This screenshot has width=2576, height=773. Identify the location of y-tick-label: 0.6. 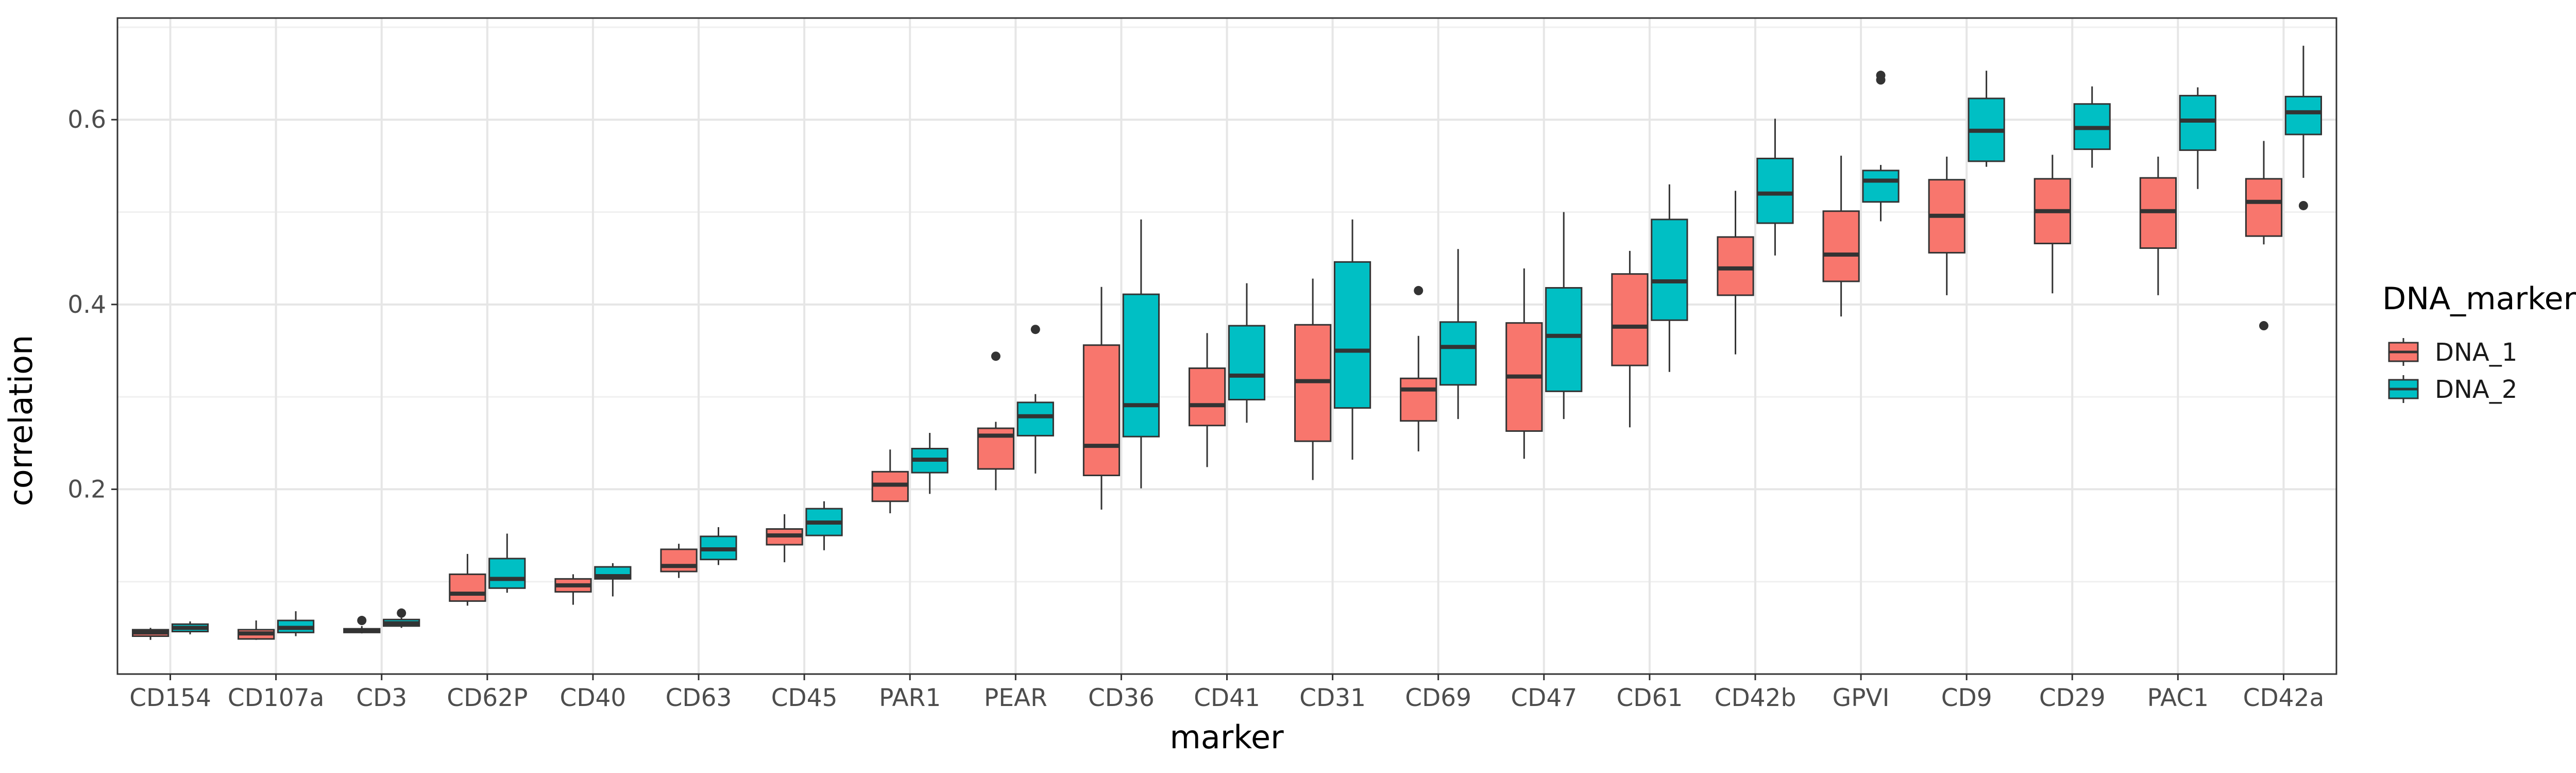
(86, 120).